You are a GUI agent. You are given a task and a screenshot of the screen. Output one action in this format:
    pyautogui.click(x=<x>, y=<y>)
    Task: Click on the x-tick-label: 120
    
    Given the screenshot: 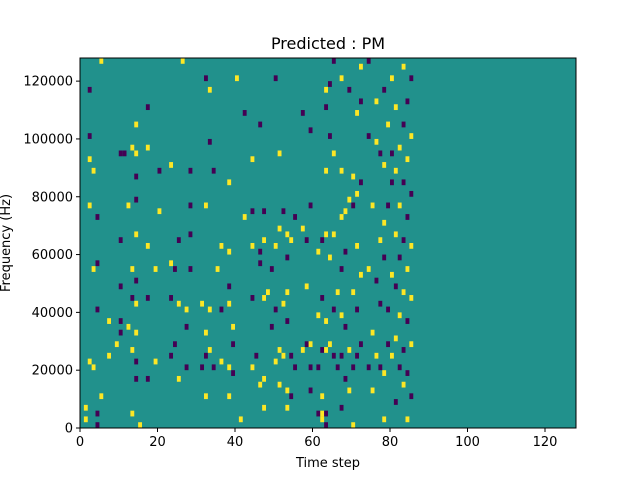 What is the action you would take?
    pyautogui.click(x=545, y=442)
    